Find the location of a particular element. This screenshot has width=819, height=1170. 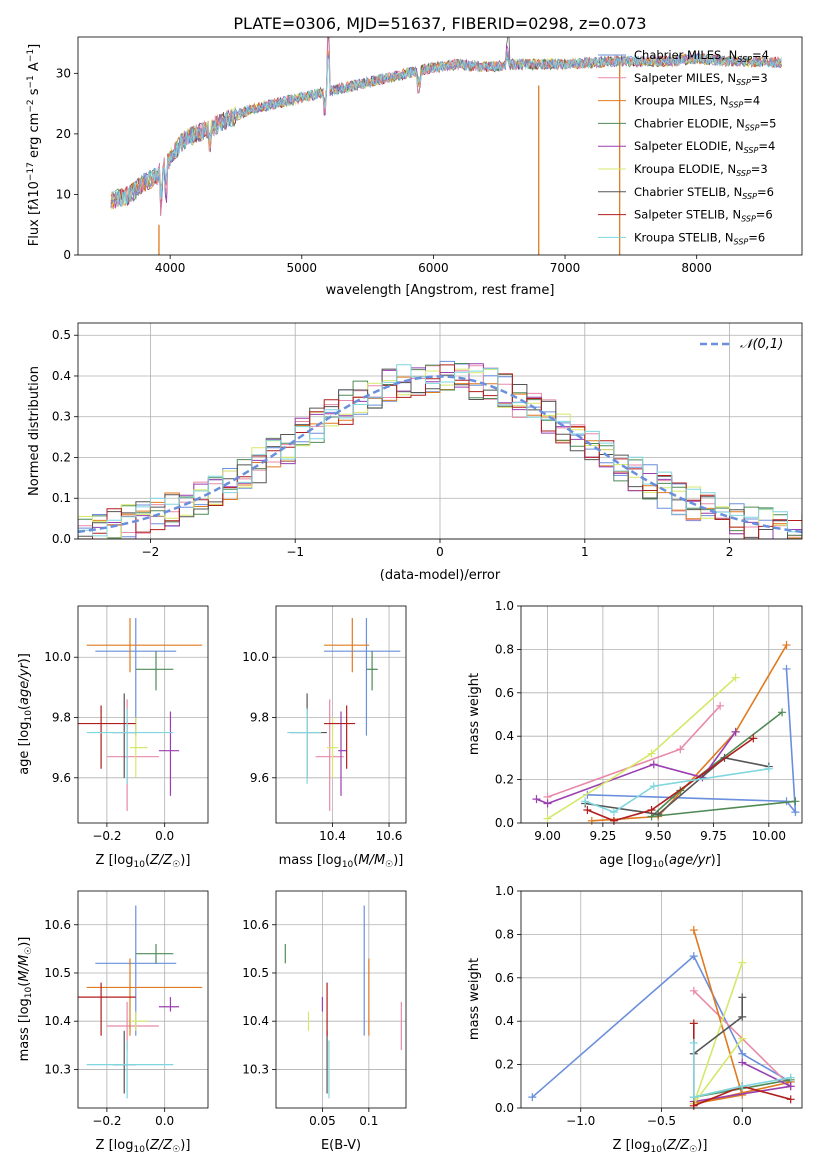

y-tick-label: 0.1 is located at coordinates (61, 498).